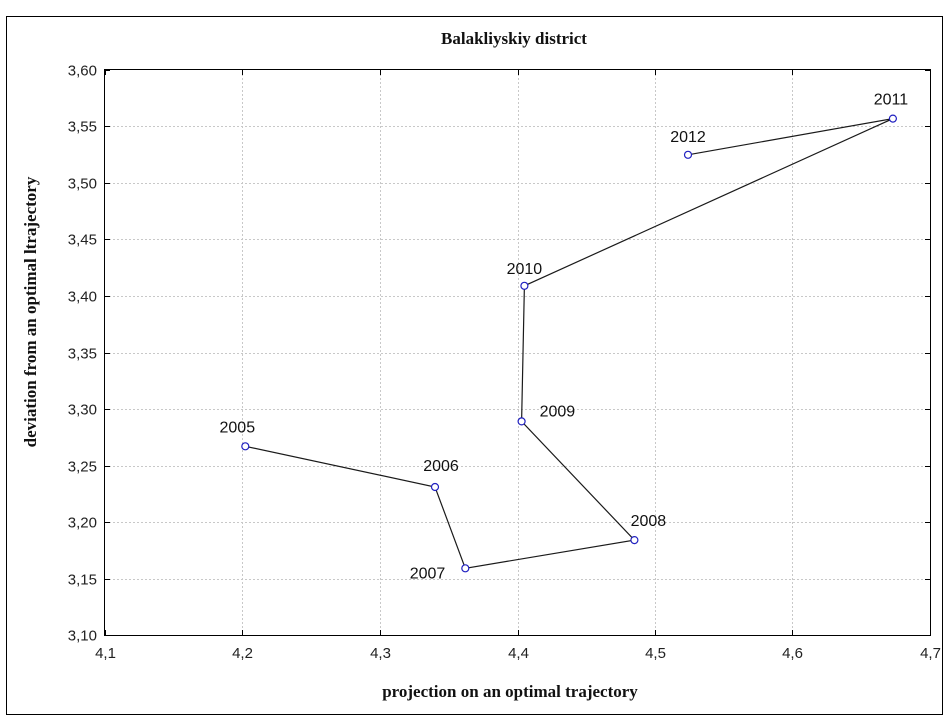  Describe the element at coordinates (428, 573) in the screenshot. I see `point-label-2007: 2007` at that location.